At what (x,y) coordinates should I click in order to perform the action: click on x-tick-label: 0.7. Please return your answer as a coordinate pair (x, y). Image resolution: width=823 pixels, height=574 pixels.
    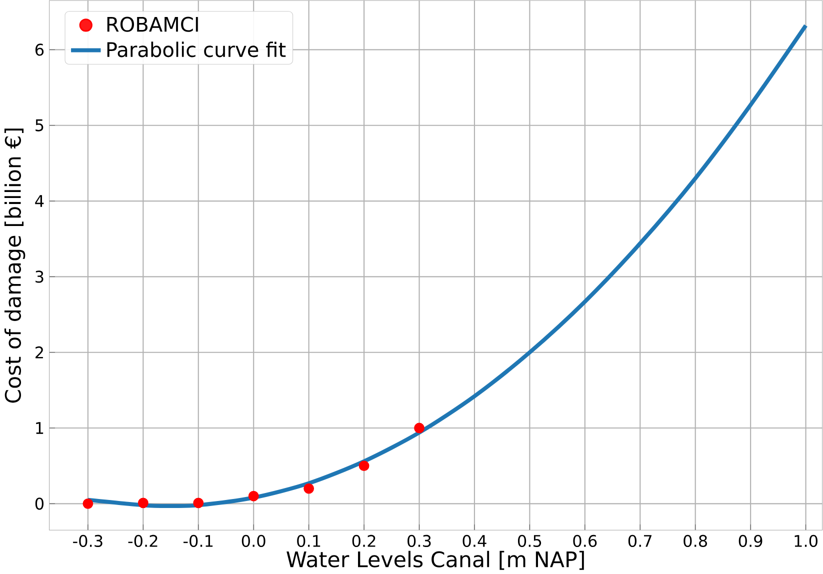
    Looking at the image, I should click on (640, 540).